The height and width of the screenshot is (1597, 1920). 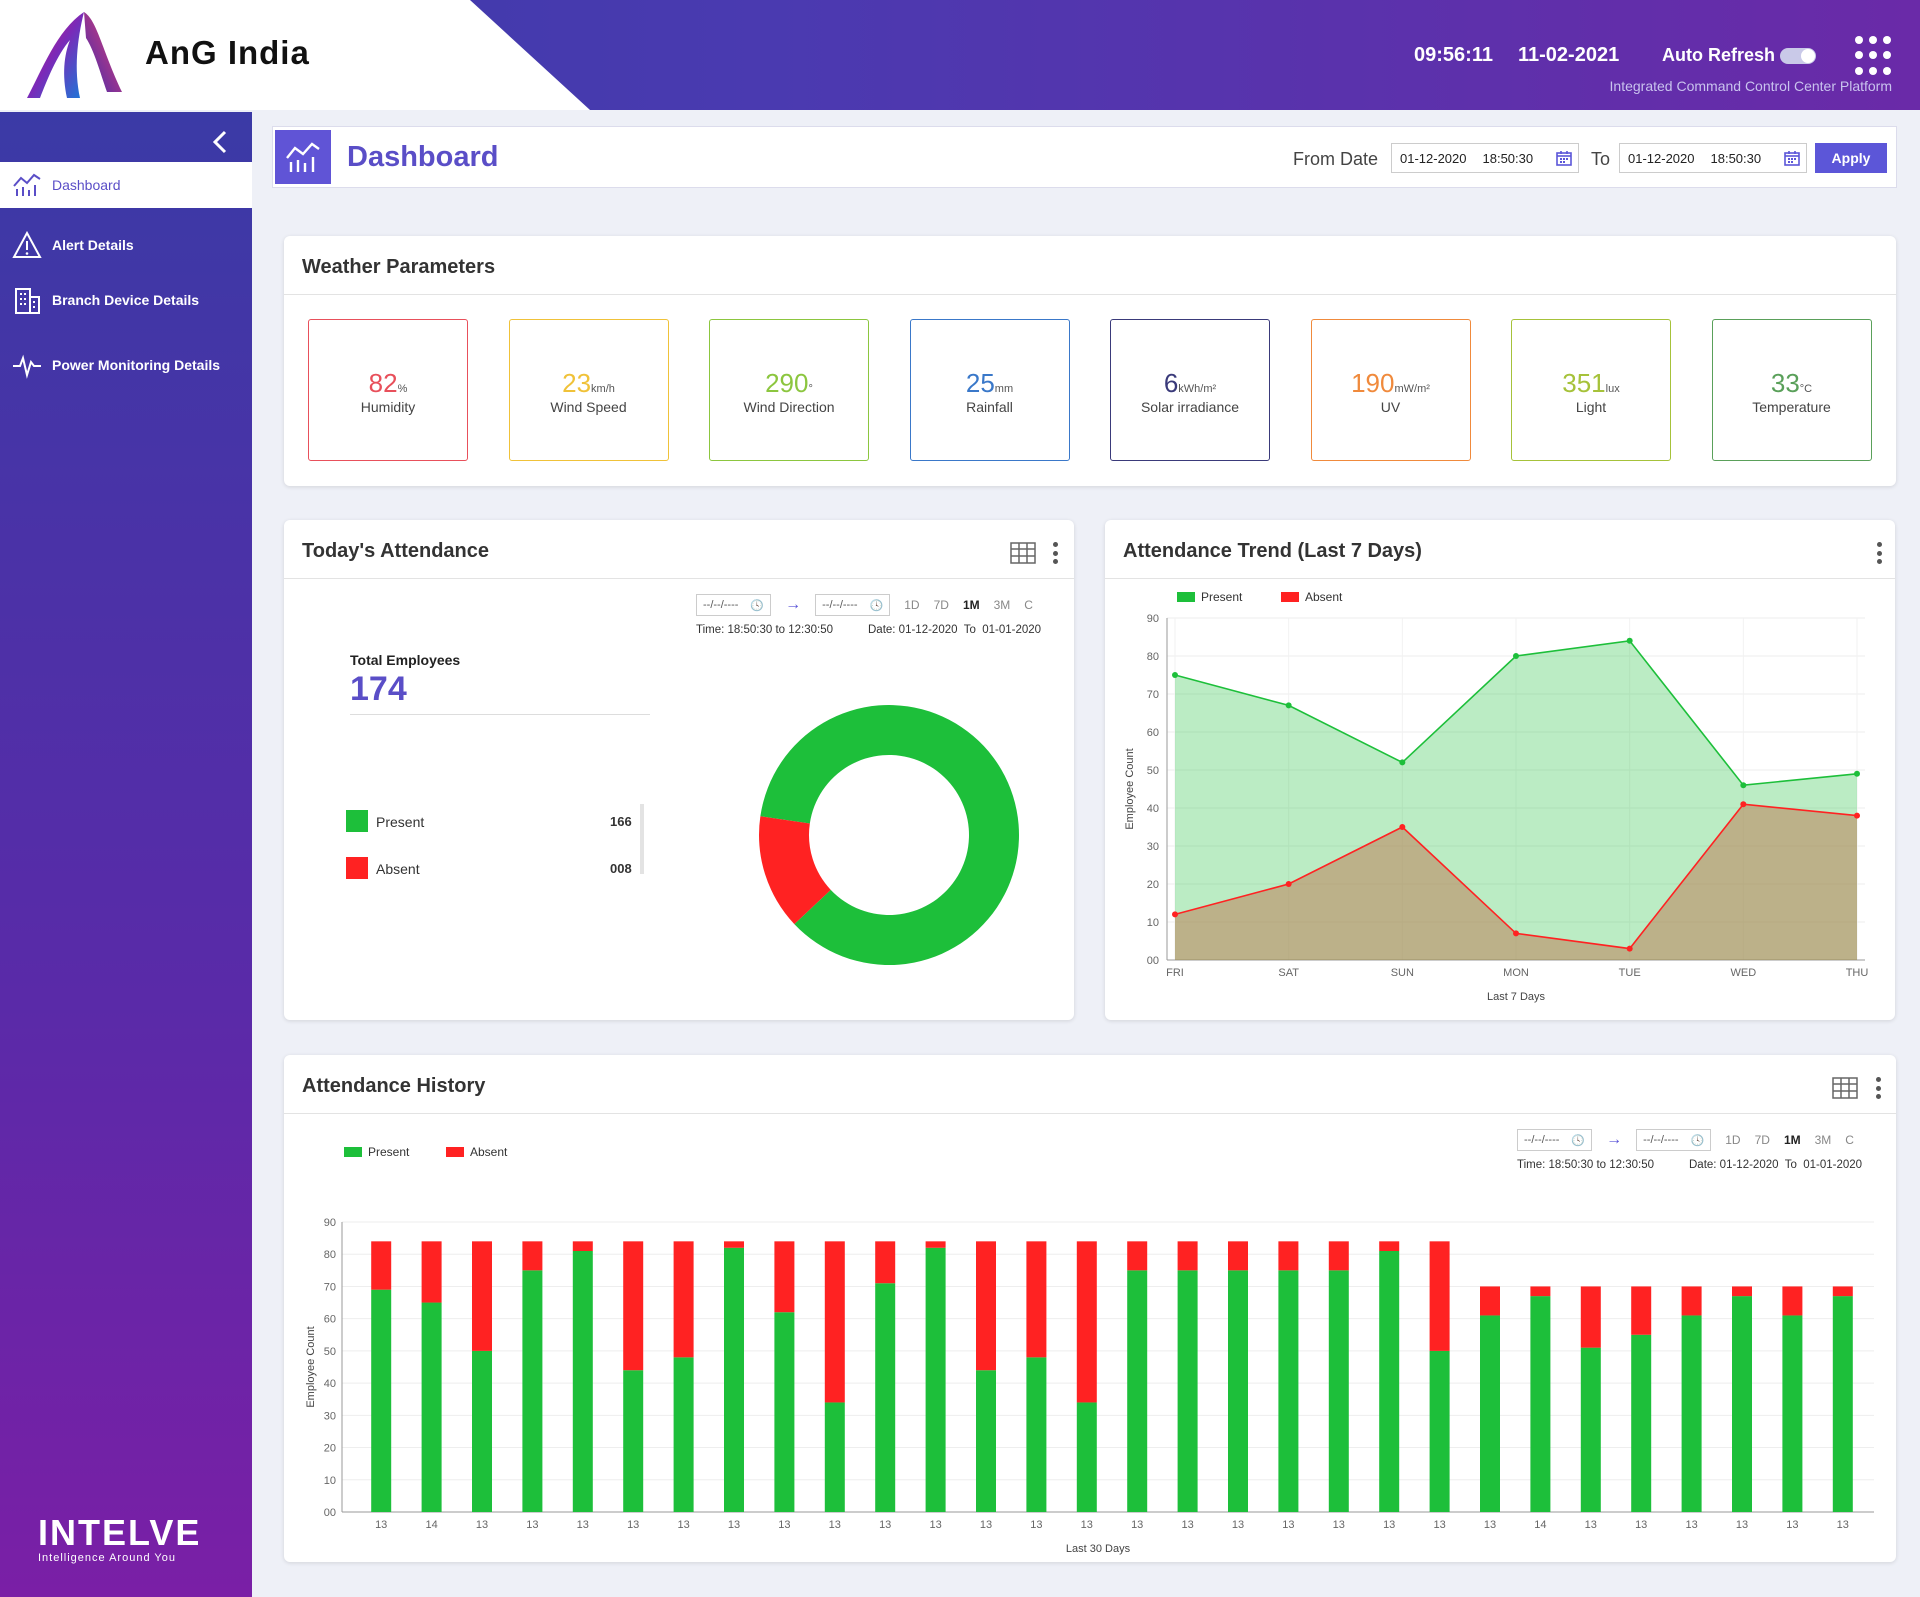 I want to click on calendar-icon, so click(x=1564, y=158).